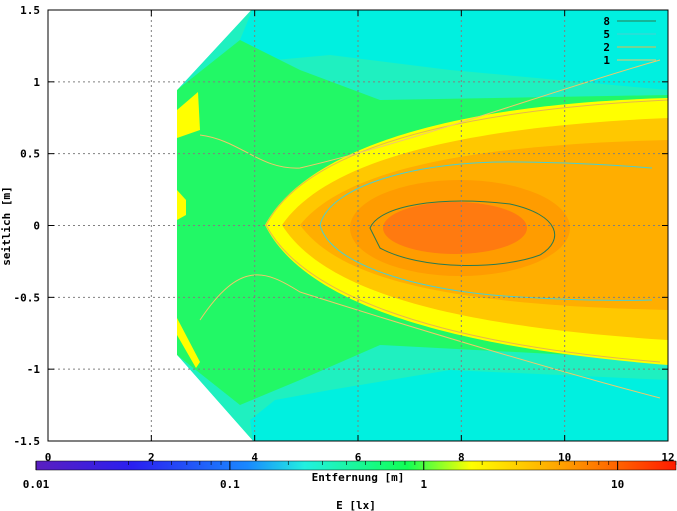 The height and width of the screenshot is (511, 677). What do you see at coordinates (606, 60) in the screenshot?
I see `legend-label: 1` at bounding box center [606, 60].